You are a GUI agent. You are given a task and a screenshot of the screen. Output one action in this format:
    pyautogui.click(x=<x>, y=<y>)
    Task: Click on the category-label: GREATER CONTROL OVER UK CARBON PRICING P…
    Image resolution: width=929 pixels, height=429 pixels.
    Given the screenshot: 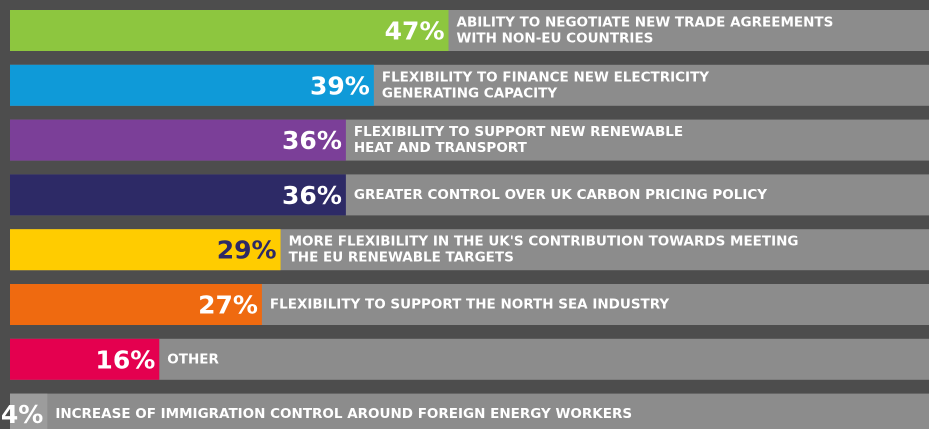 What is the action you would take?
    pyautogui.click(x=560, y=195)
    